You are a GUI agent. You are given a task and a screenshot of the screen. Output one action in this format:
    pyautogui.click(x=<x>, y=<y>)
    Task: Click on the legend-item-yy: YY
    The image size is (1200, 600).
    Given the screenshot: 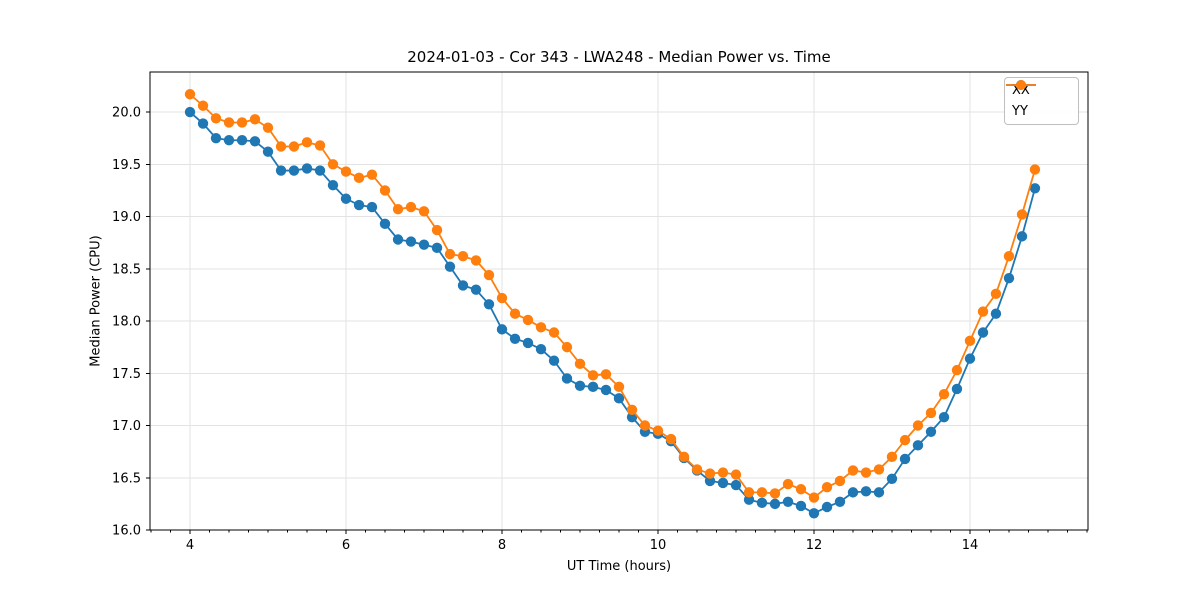 What is the action you would take?
    pyautogui.click(x=1038, y=100)
    